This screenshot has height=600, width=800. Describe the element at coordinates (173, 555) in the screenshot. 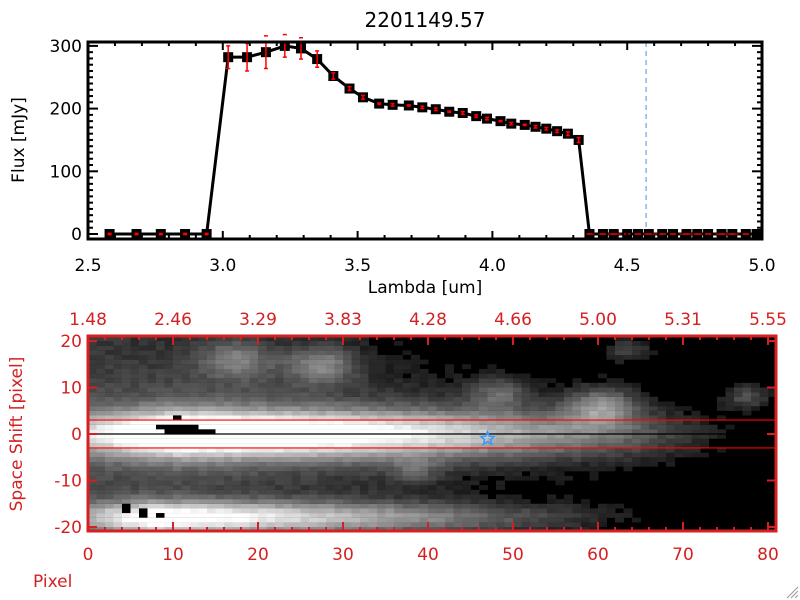

I see `x-tick-label: 10` at that location.